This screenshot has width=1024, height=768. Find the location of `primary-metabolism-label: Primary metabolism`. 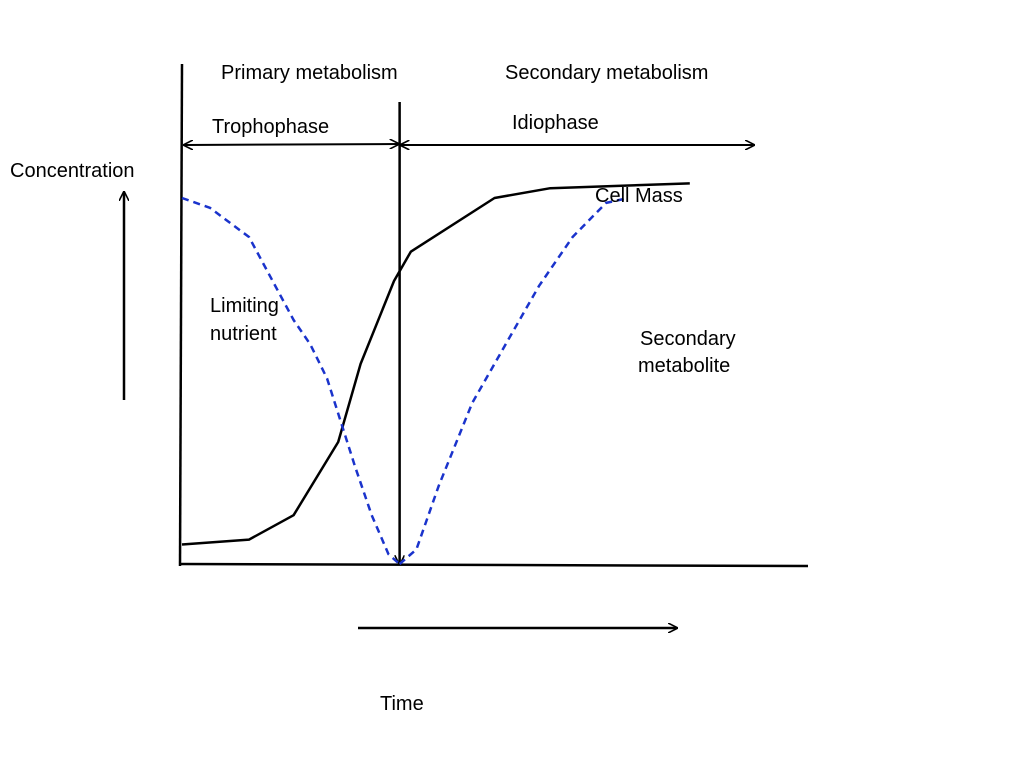

primary-metabolism-label: Primary metabolism is located at coordinates (309, 73).